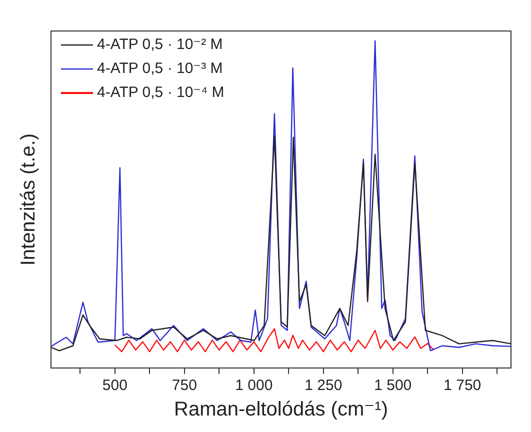  I want to click on x-tick-label: 750, so click(184, 385).